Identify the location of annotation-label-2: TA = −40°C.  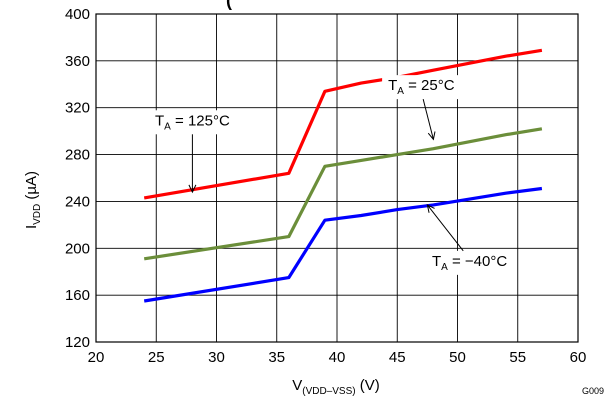
(469, 263).